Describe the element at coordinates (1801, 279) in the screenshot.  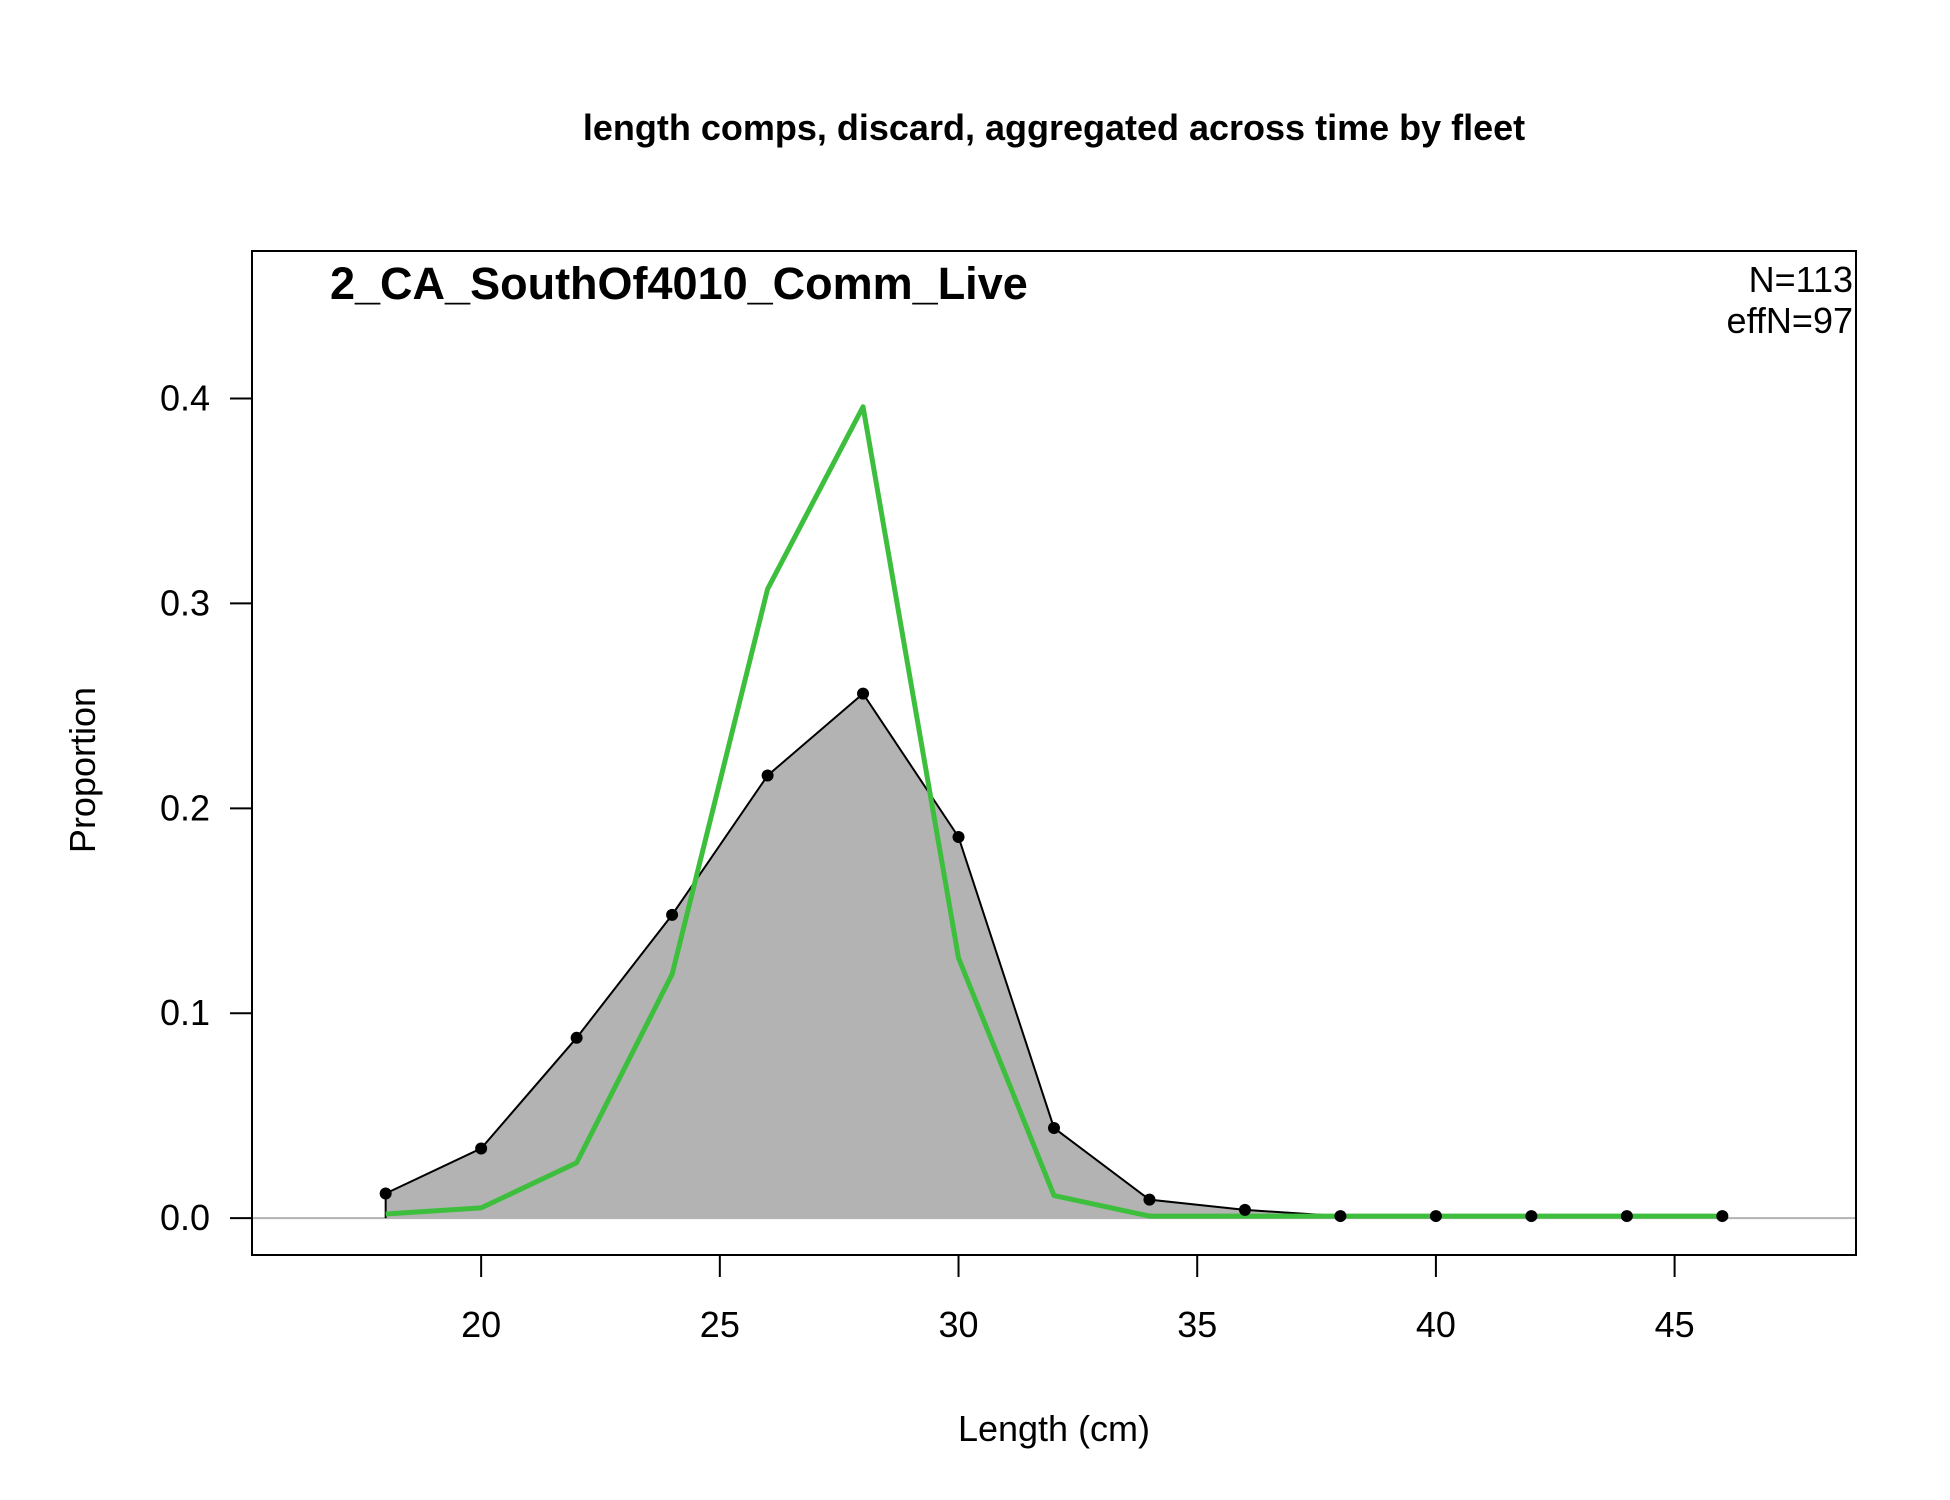
I see `sample-size-annotation: N=113` at that location.